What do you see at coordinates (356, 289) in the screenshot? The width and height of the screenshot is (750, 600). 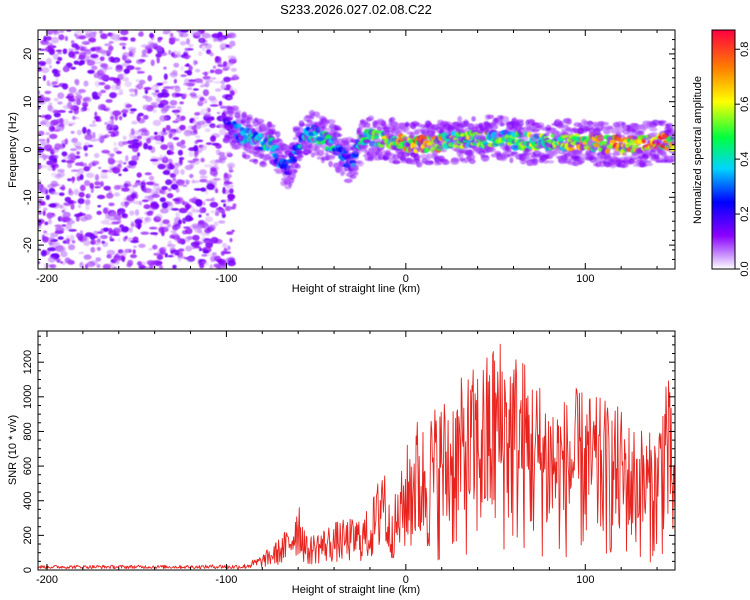 I see `spectrogram-x-label: Height of straight line (km)` at bounding box center [356, 289].